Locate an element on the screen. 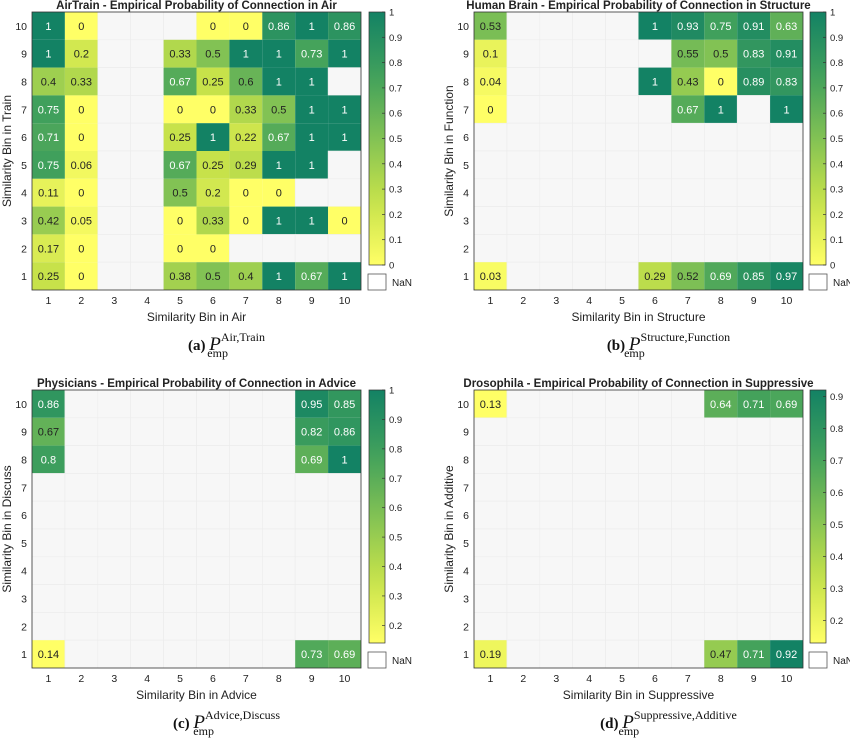 The height and width of the screenshot is (743, 850). cell-label: 0.85 is located at coordinates (753, 277).